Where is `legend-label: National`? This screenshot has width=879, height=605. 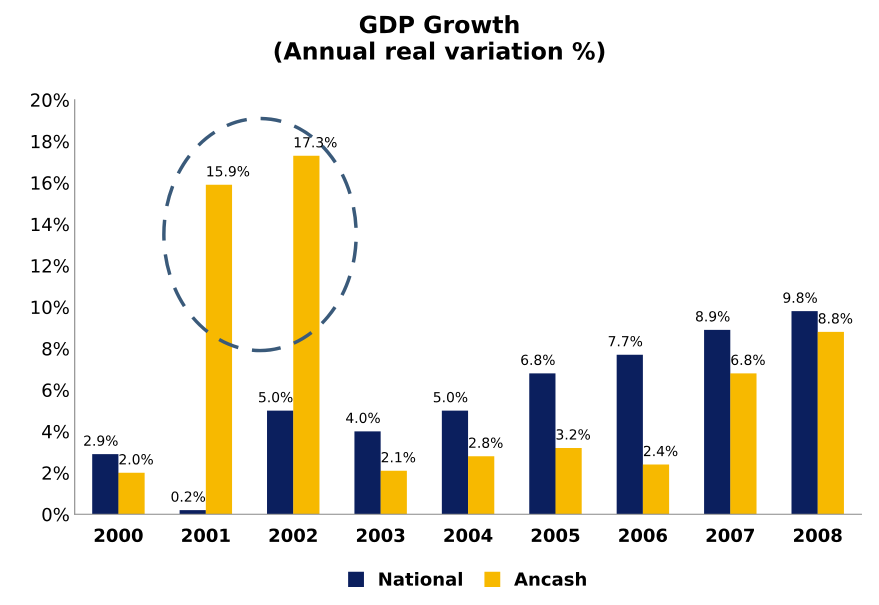 legend-label: National is located at coordinates (420, 579).